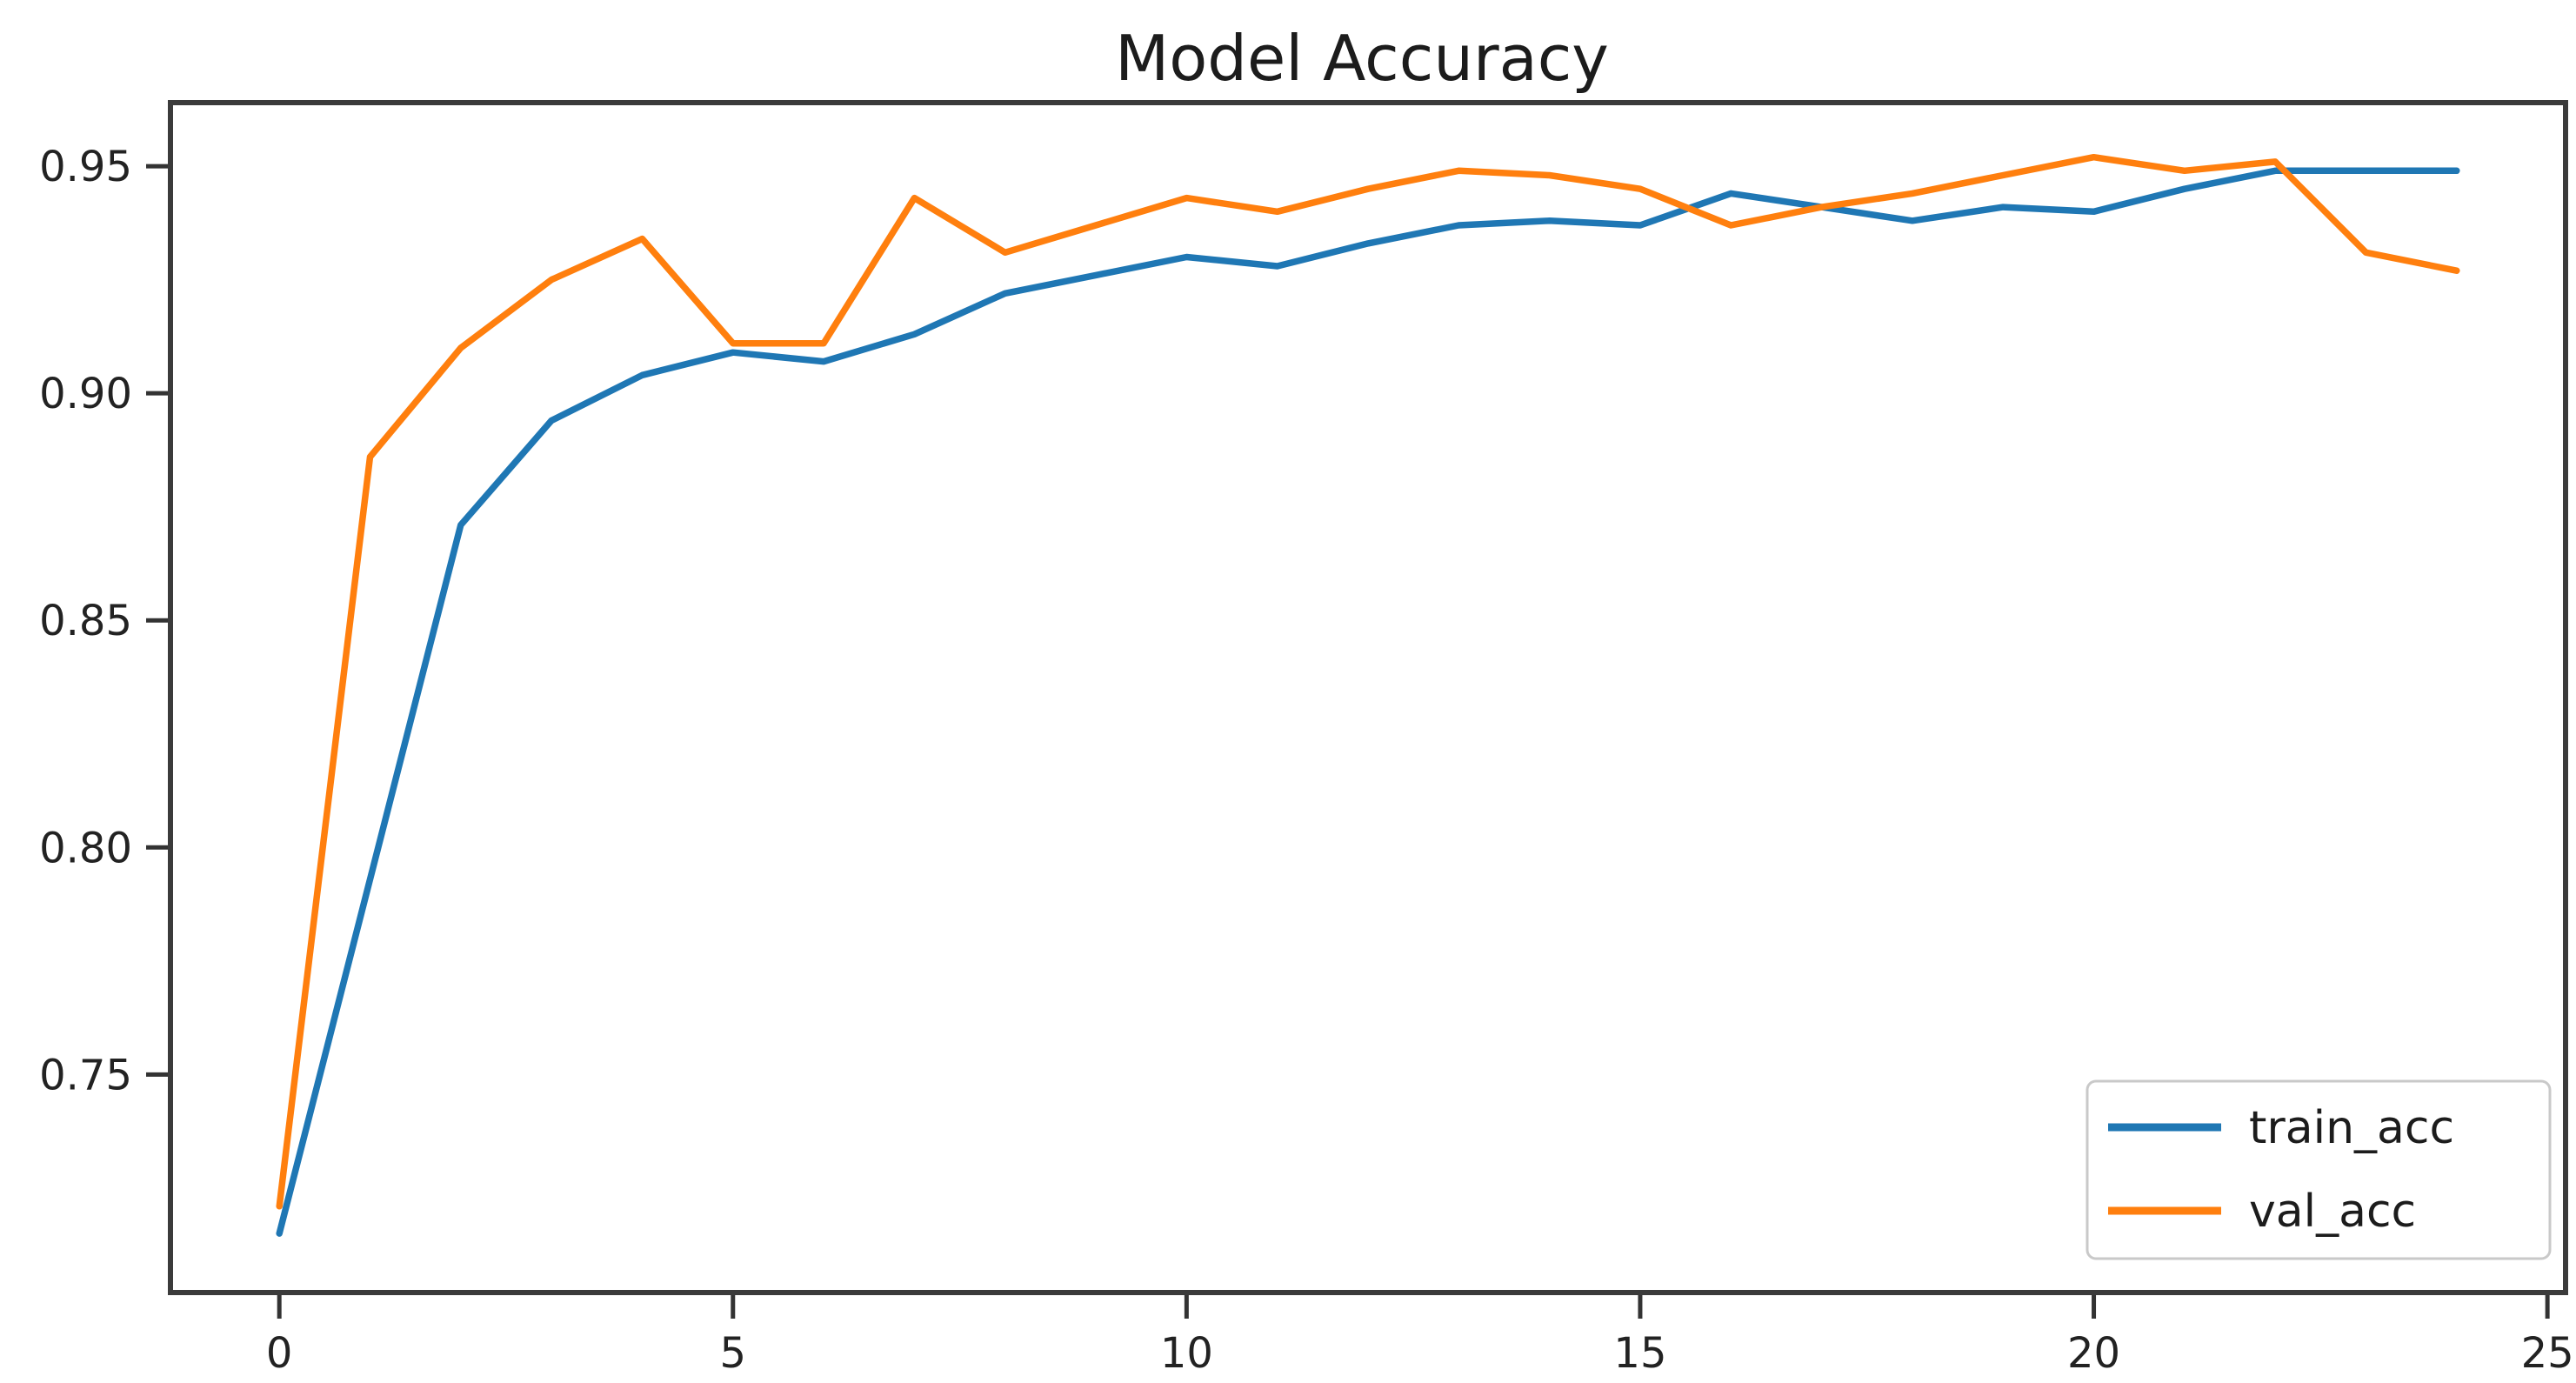  Describe the element at coordinates (85, 394) in the screenshot. I see `y-axis-tick-label: 0.90` at that location.